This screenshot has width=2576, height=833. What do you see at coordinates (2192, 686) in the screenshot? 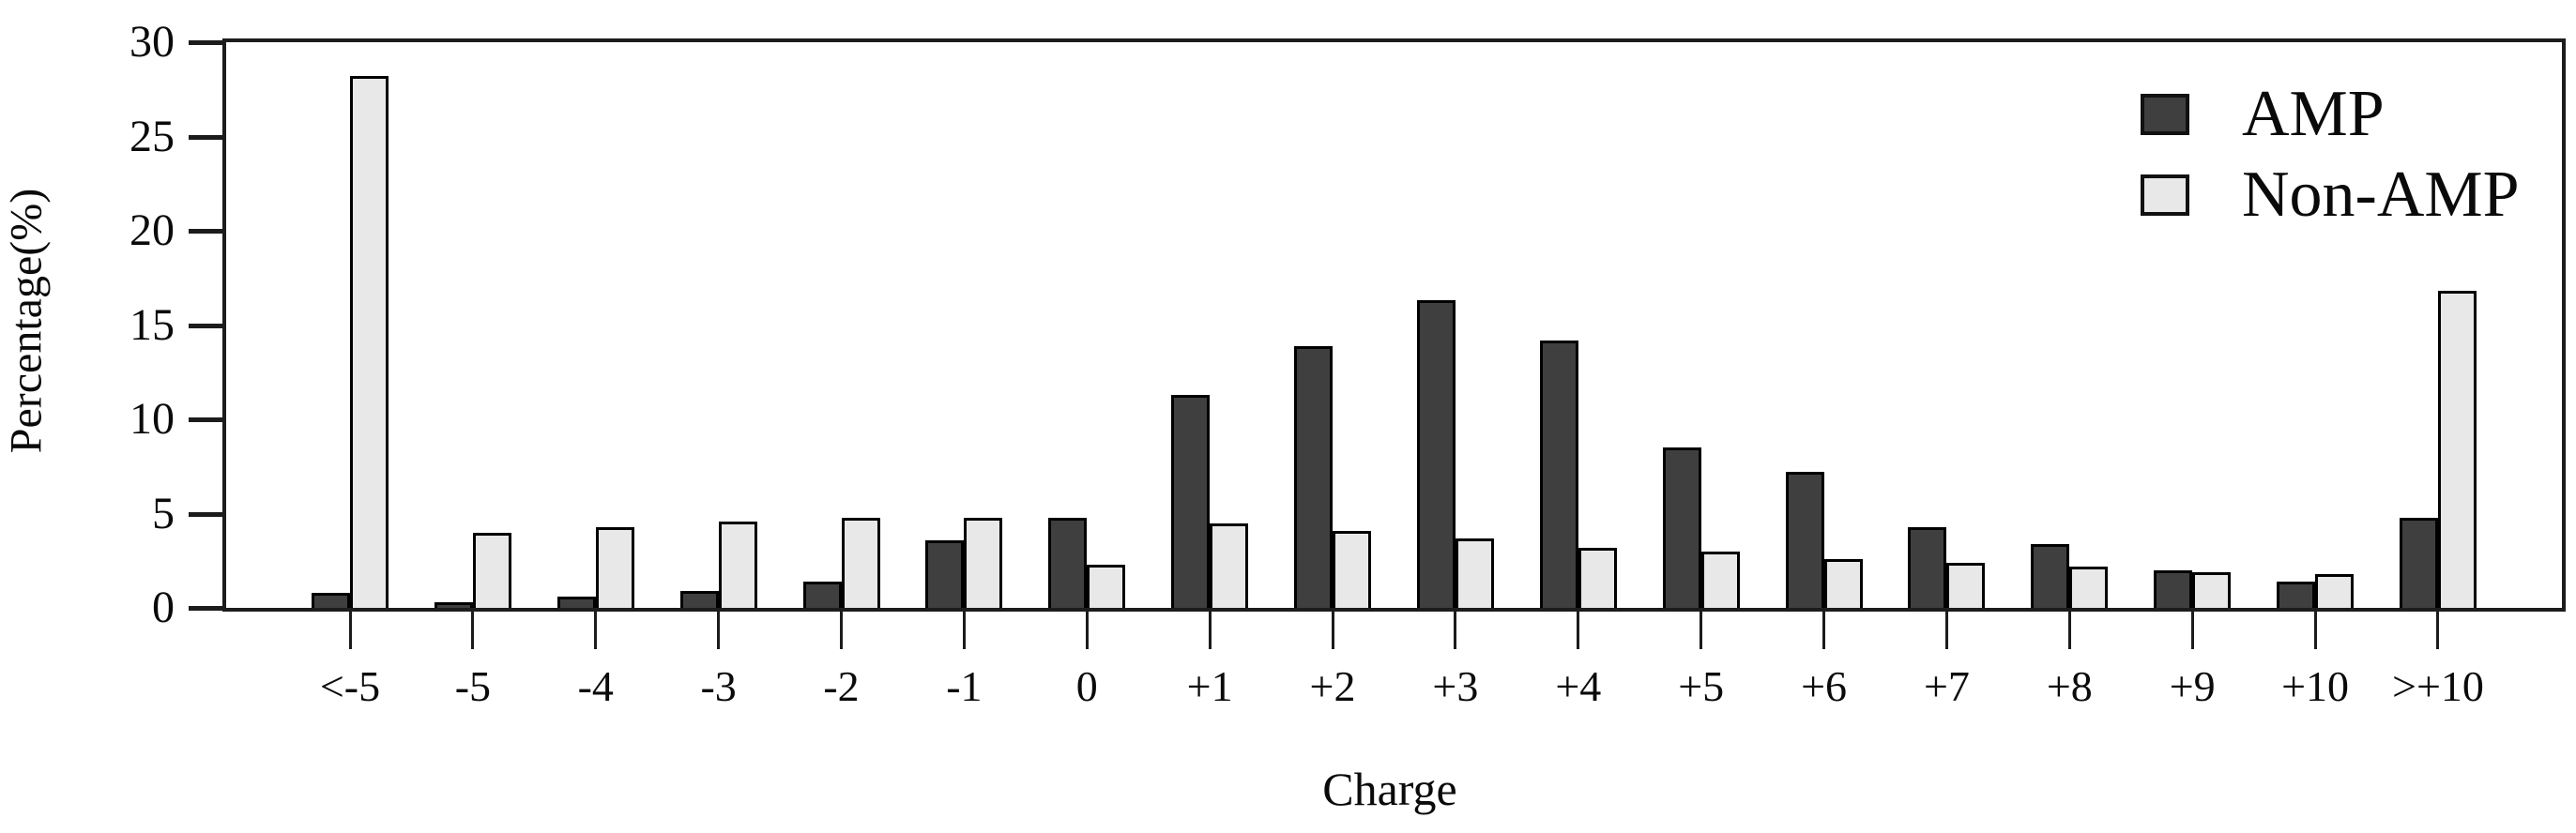
I see `x-axis-tick-label-+9: +9` at bounding box center [2192, 686].